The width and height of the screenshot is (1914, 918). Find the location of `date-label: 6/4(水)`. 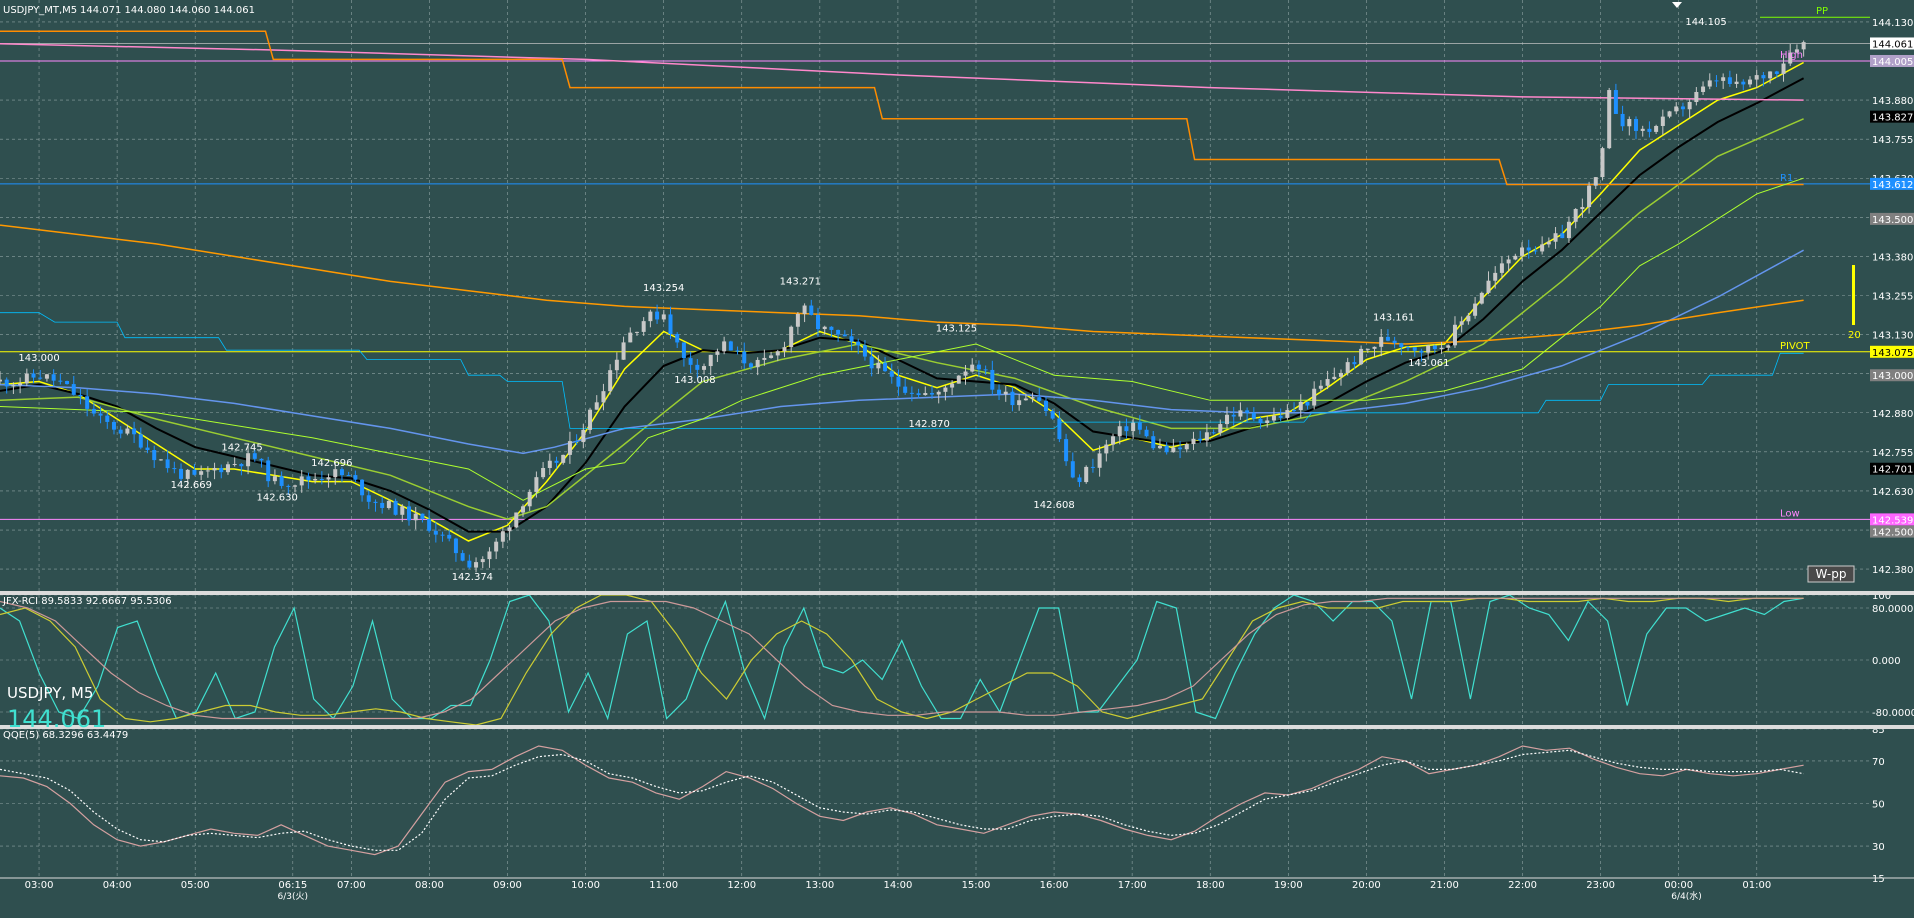

date-label: 6/4(水) is located at coordinates (1686, 896).